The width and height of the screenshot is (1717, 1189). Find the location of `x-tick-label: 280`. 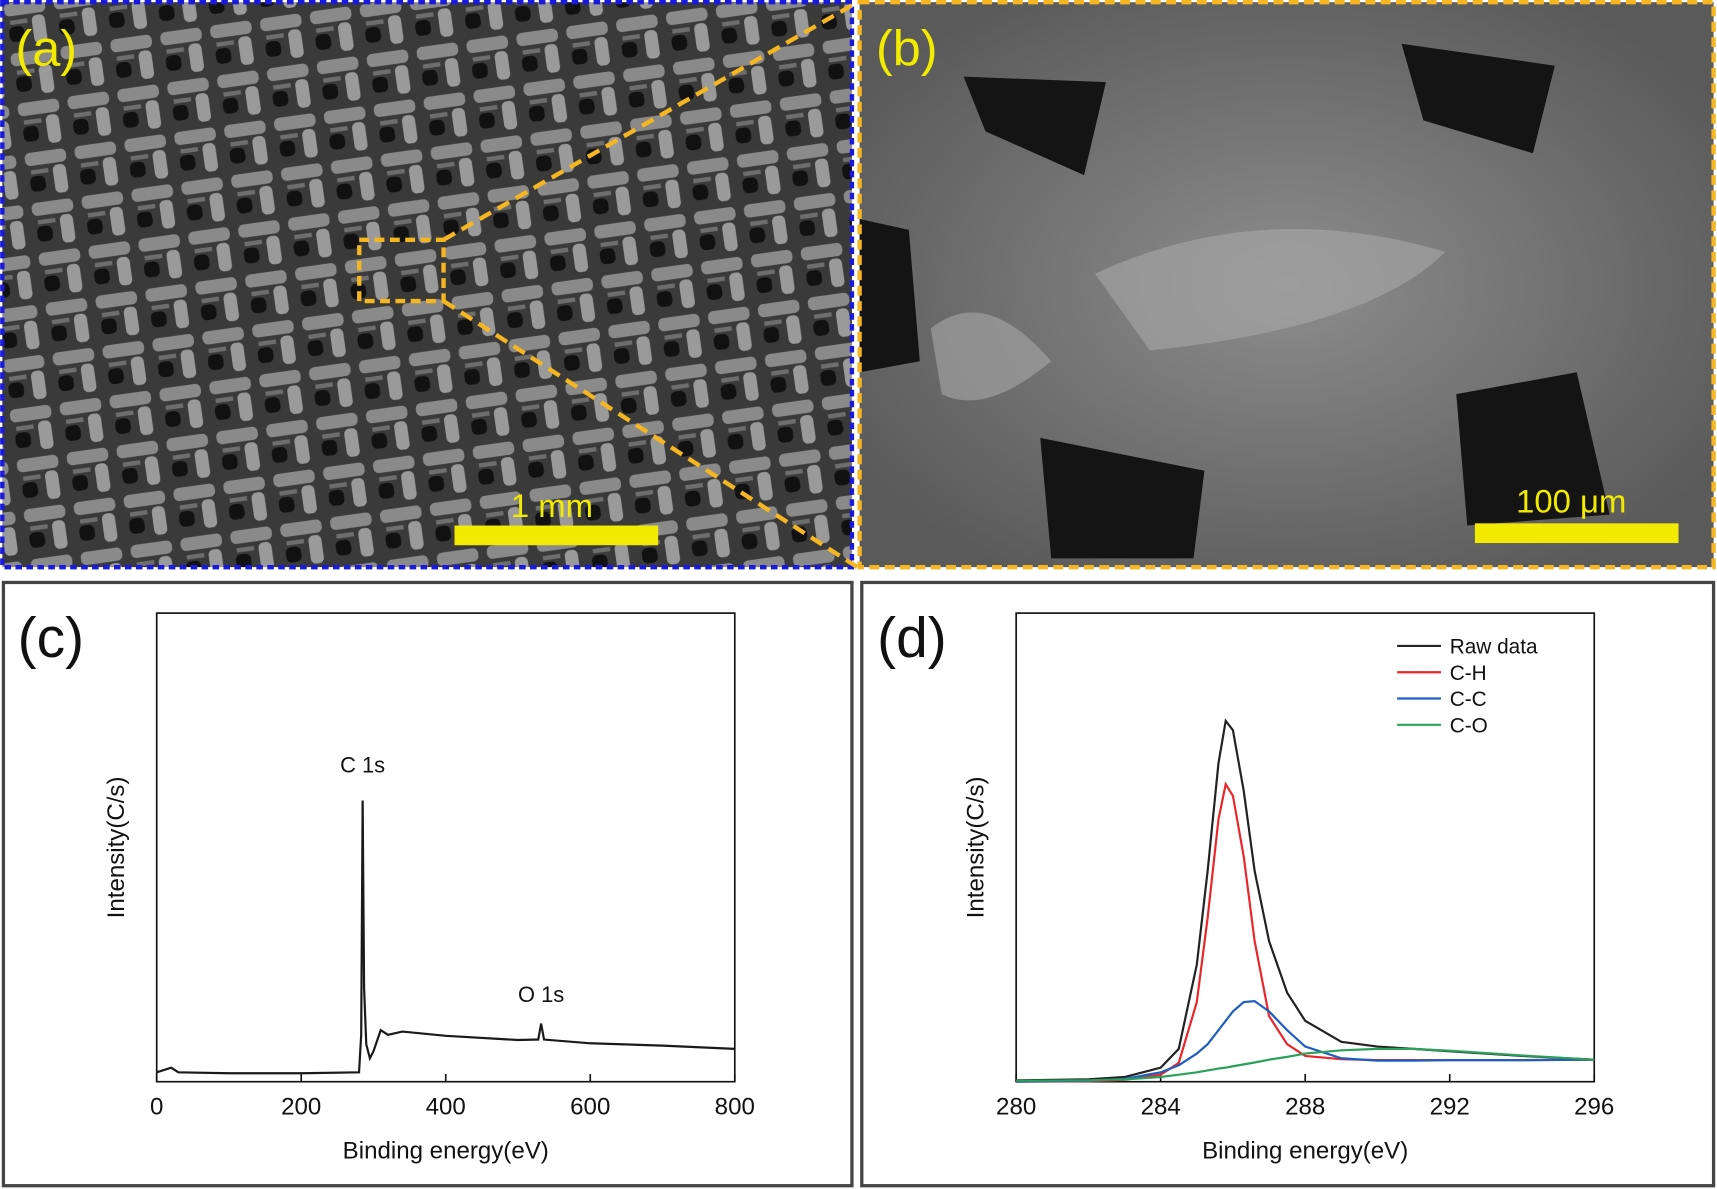

x-tick-label: 280 is located at coordinates (1016, 1107).